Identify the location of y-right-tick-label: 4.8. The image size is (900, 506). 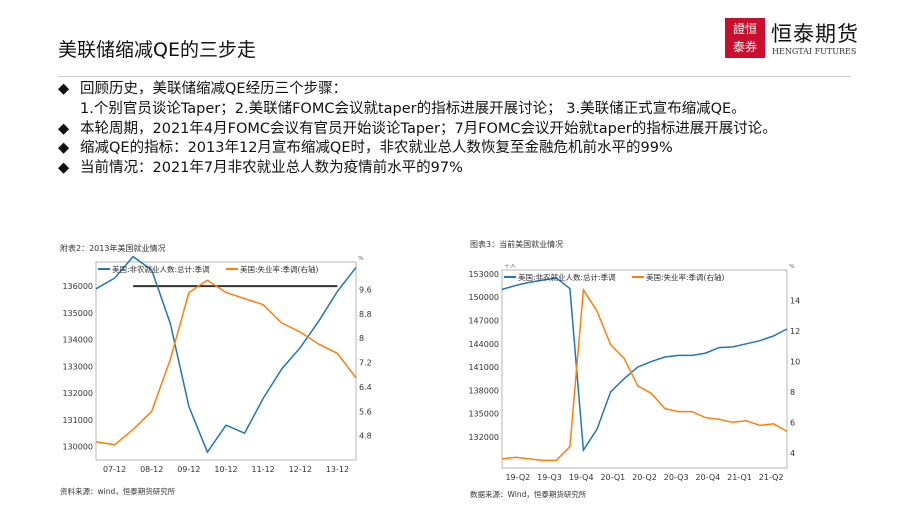
(365, 436).